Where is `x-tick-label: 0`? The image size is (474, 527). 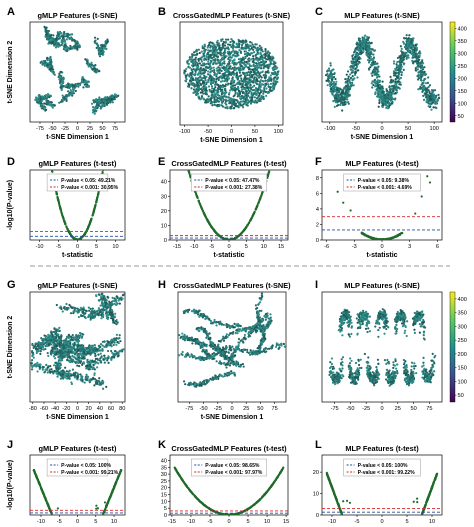
x-tick-label: 0 is located at coordinates (228, 247).